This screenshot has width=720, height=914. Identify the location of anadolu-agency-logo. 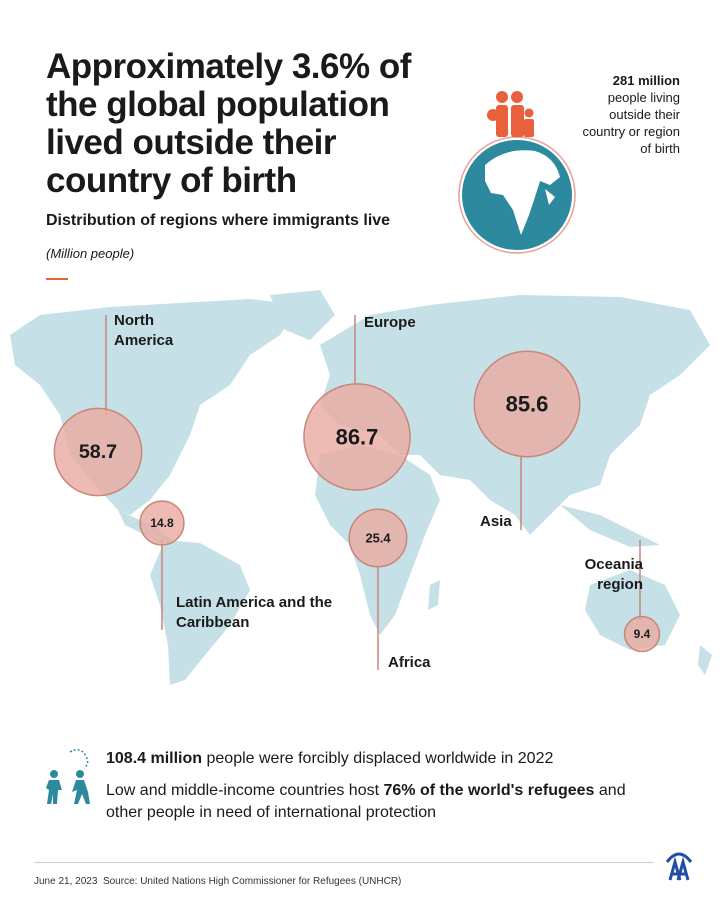
(679, 866).